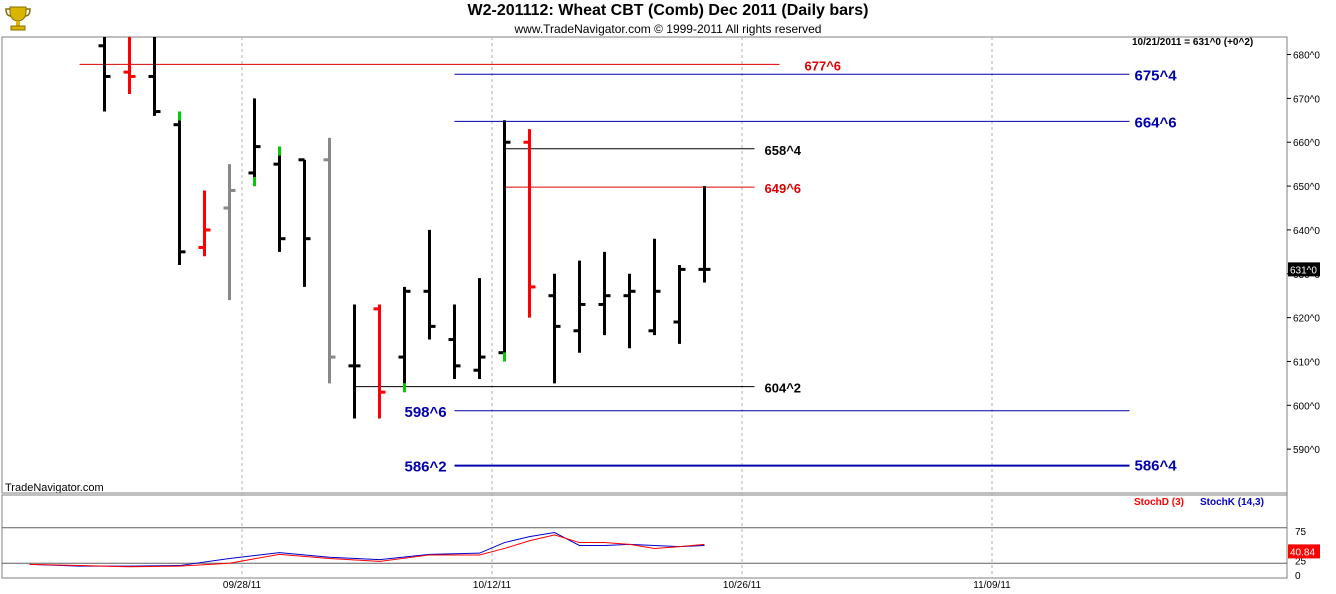 The height and width of the screenshot is (594, 1336). I want to click on stochd-line, so click(367, 551).